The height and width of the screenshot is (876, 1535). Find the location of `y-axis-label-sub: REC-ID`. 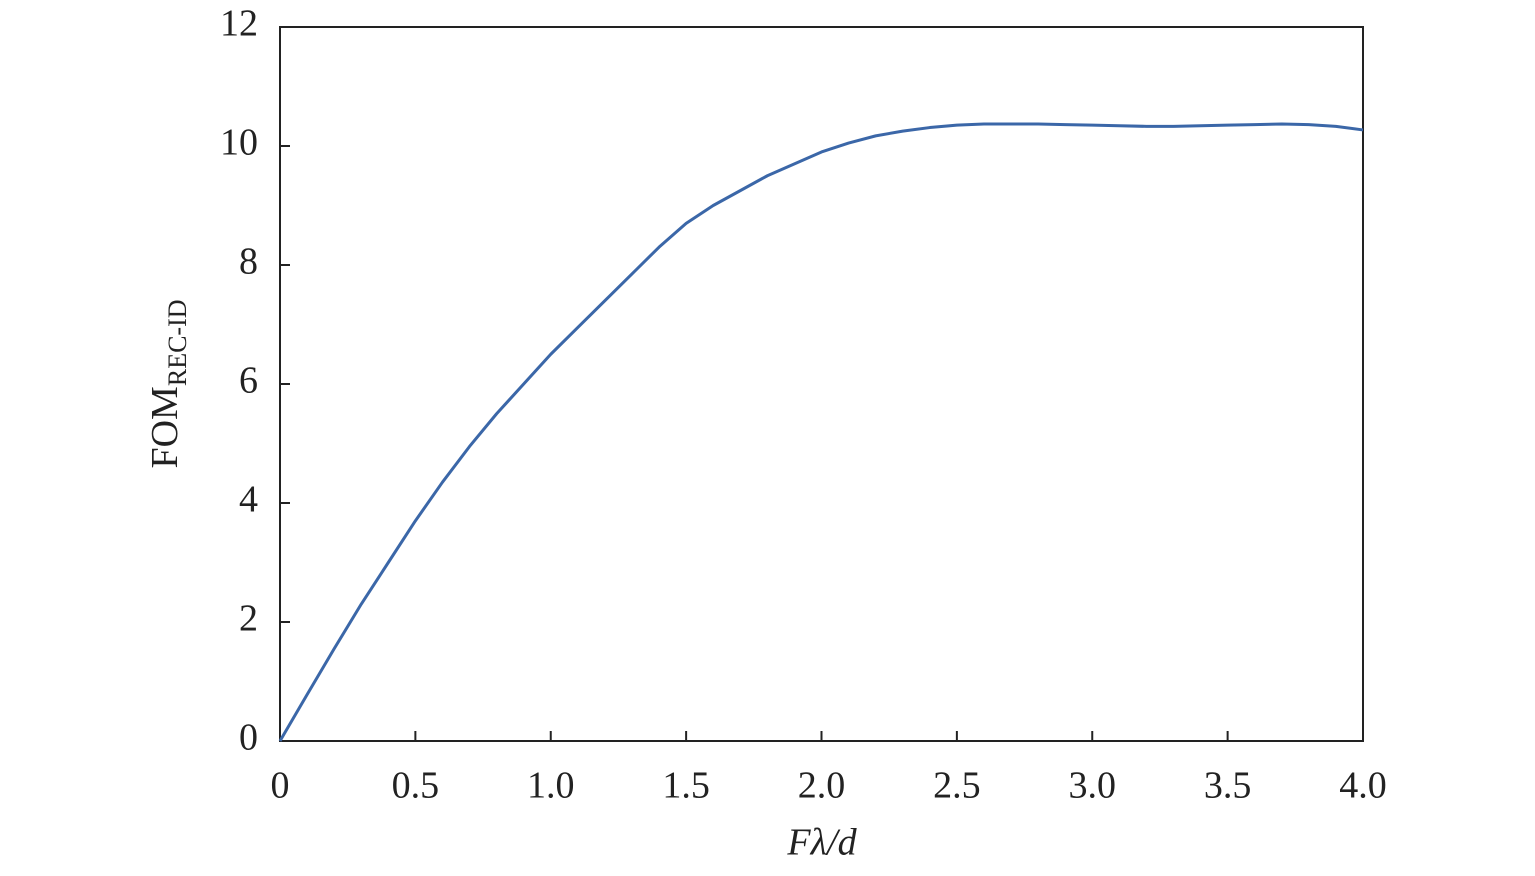

y-axis-label-sub: REC-ID is located at coordinates (177, 342).